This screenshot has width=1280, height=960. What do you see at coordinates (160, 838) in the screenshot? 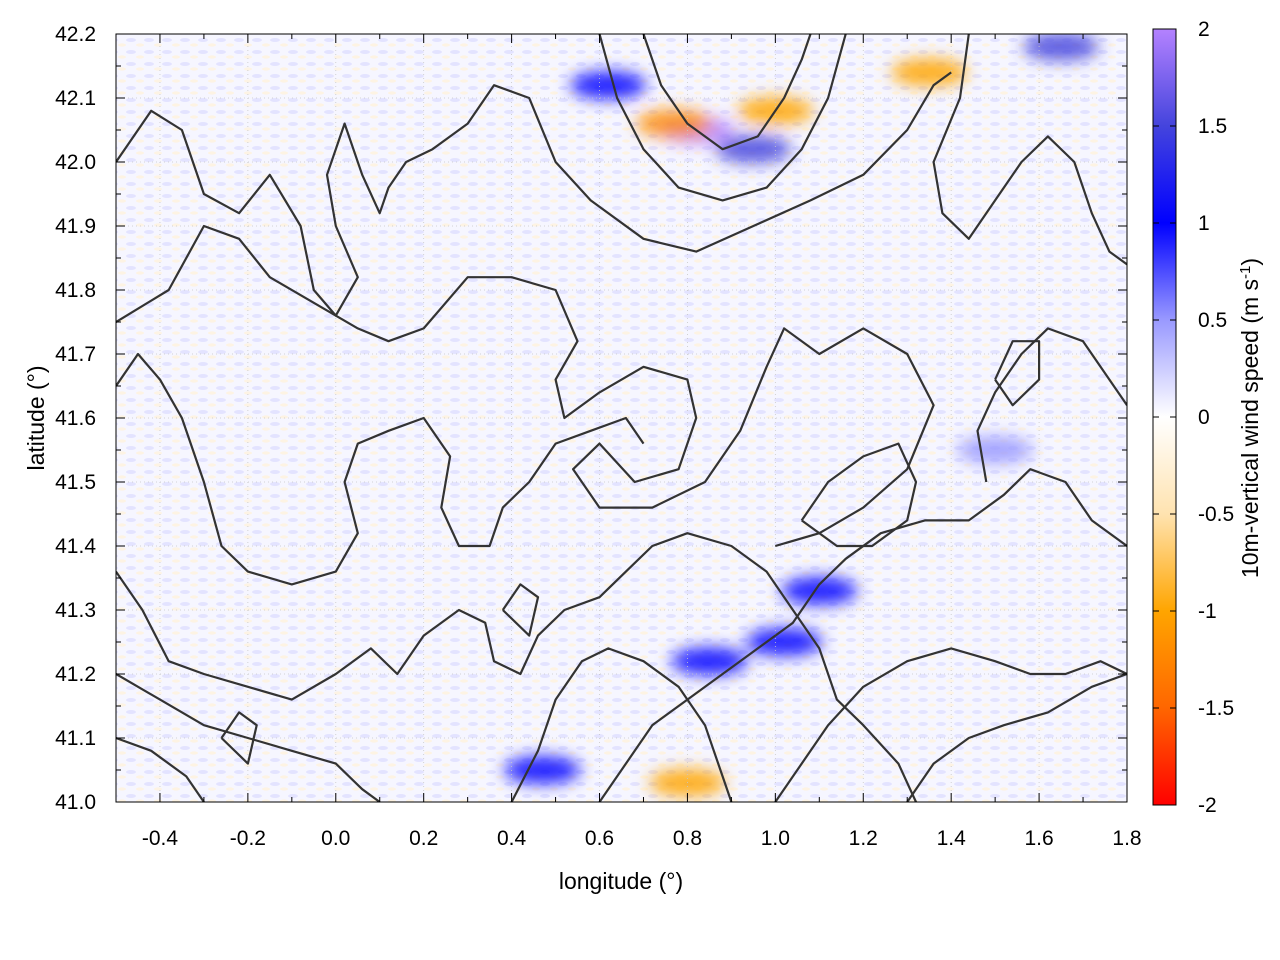
I see `x-tick-label: -0.4` at bounding box center [160, 838].